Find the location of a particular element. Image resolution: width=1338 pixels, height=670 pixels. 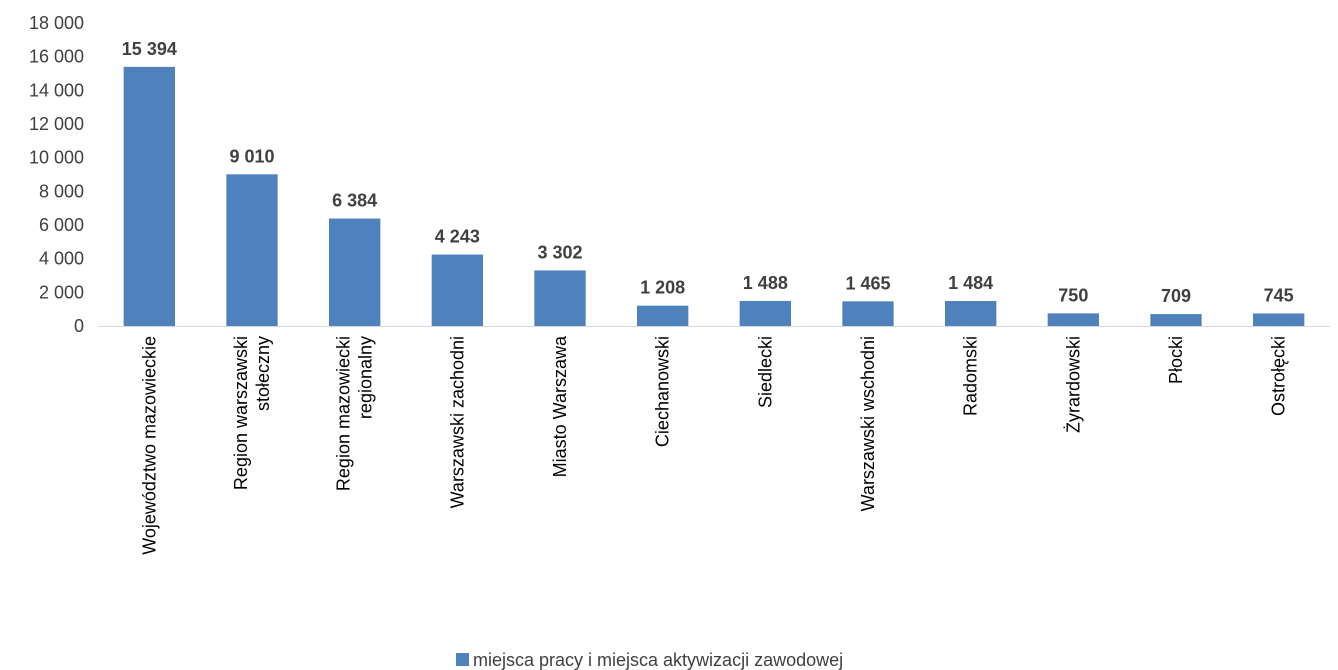

x-tick-label: Ostrołęcki is located at coordinates (1279, 376).